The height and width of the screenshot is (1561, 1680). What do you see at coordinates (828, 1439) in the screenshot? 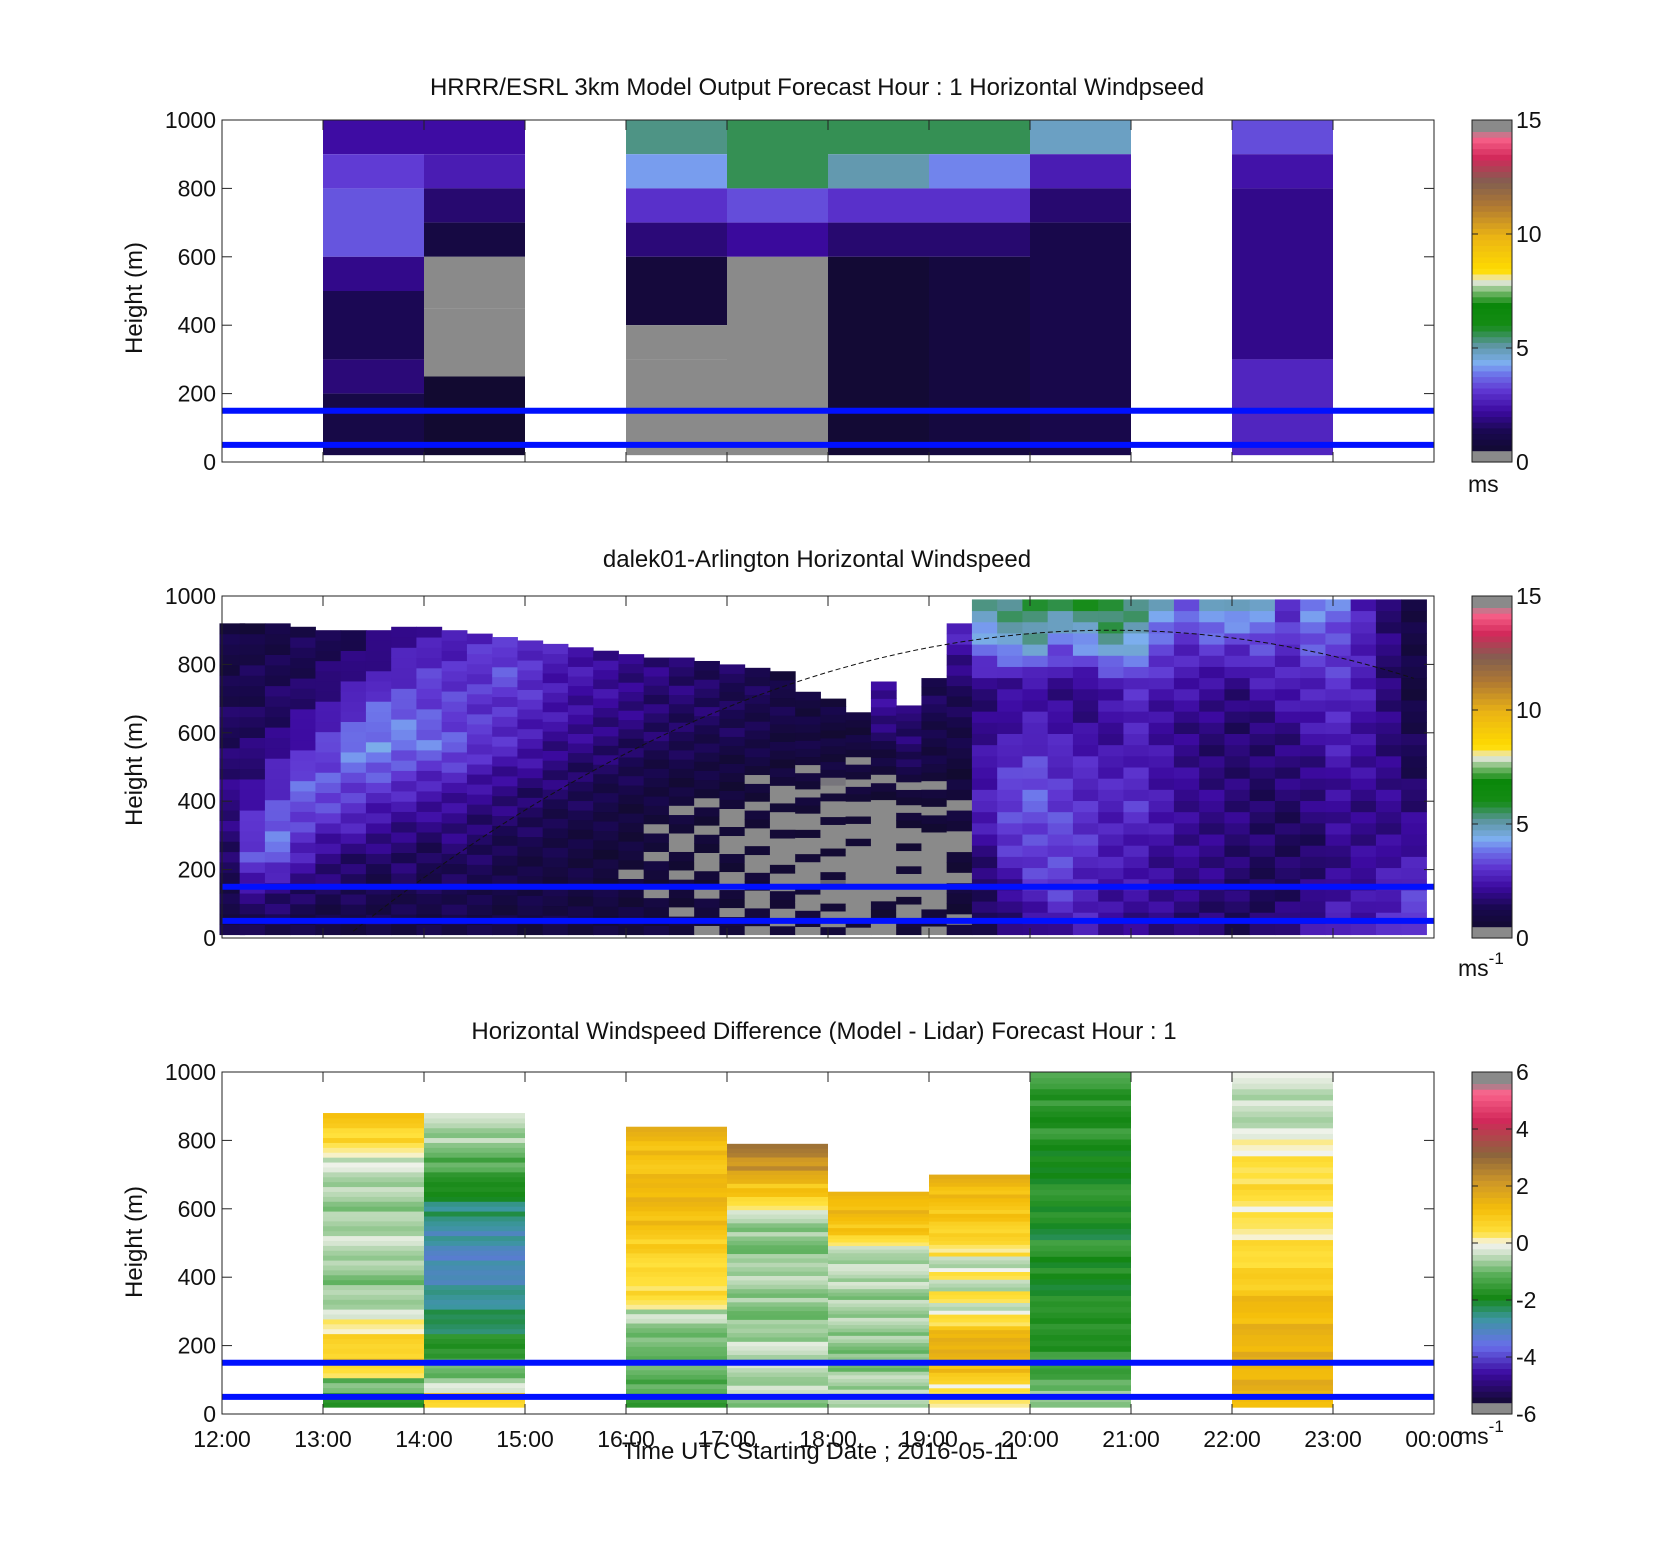
I see `x-tick-label: 18:00` at bounding box center [828, 1439].